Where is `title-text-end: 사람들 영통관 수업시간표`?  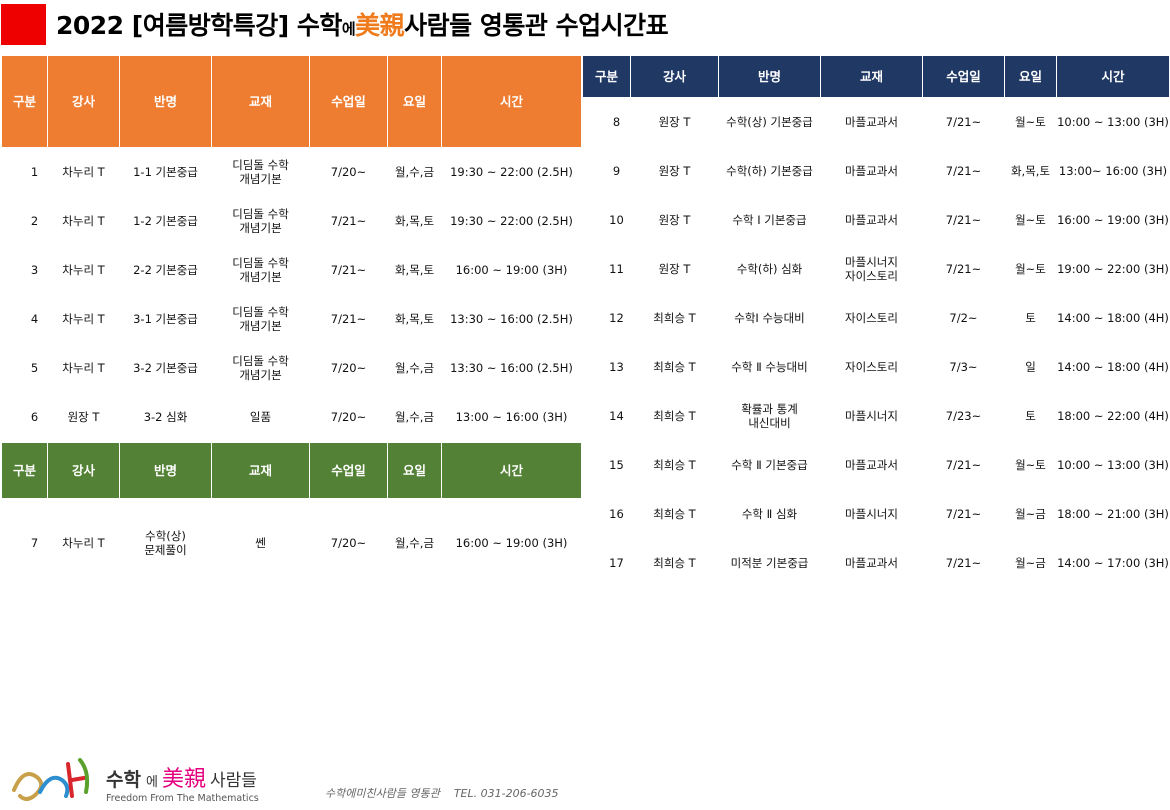
title-text-end: 사람들 영통관 수업시간표 is located at coordinates (536, 25).